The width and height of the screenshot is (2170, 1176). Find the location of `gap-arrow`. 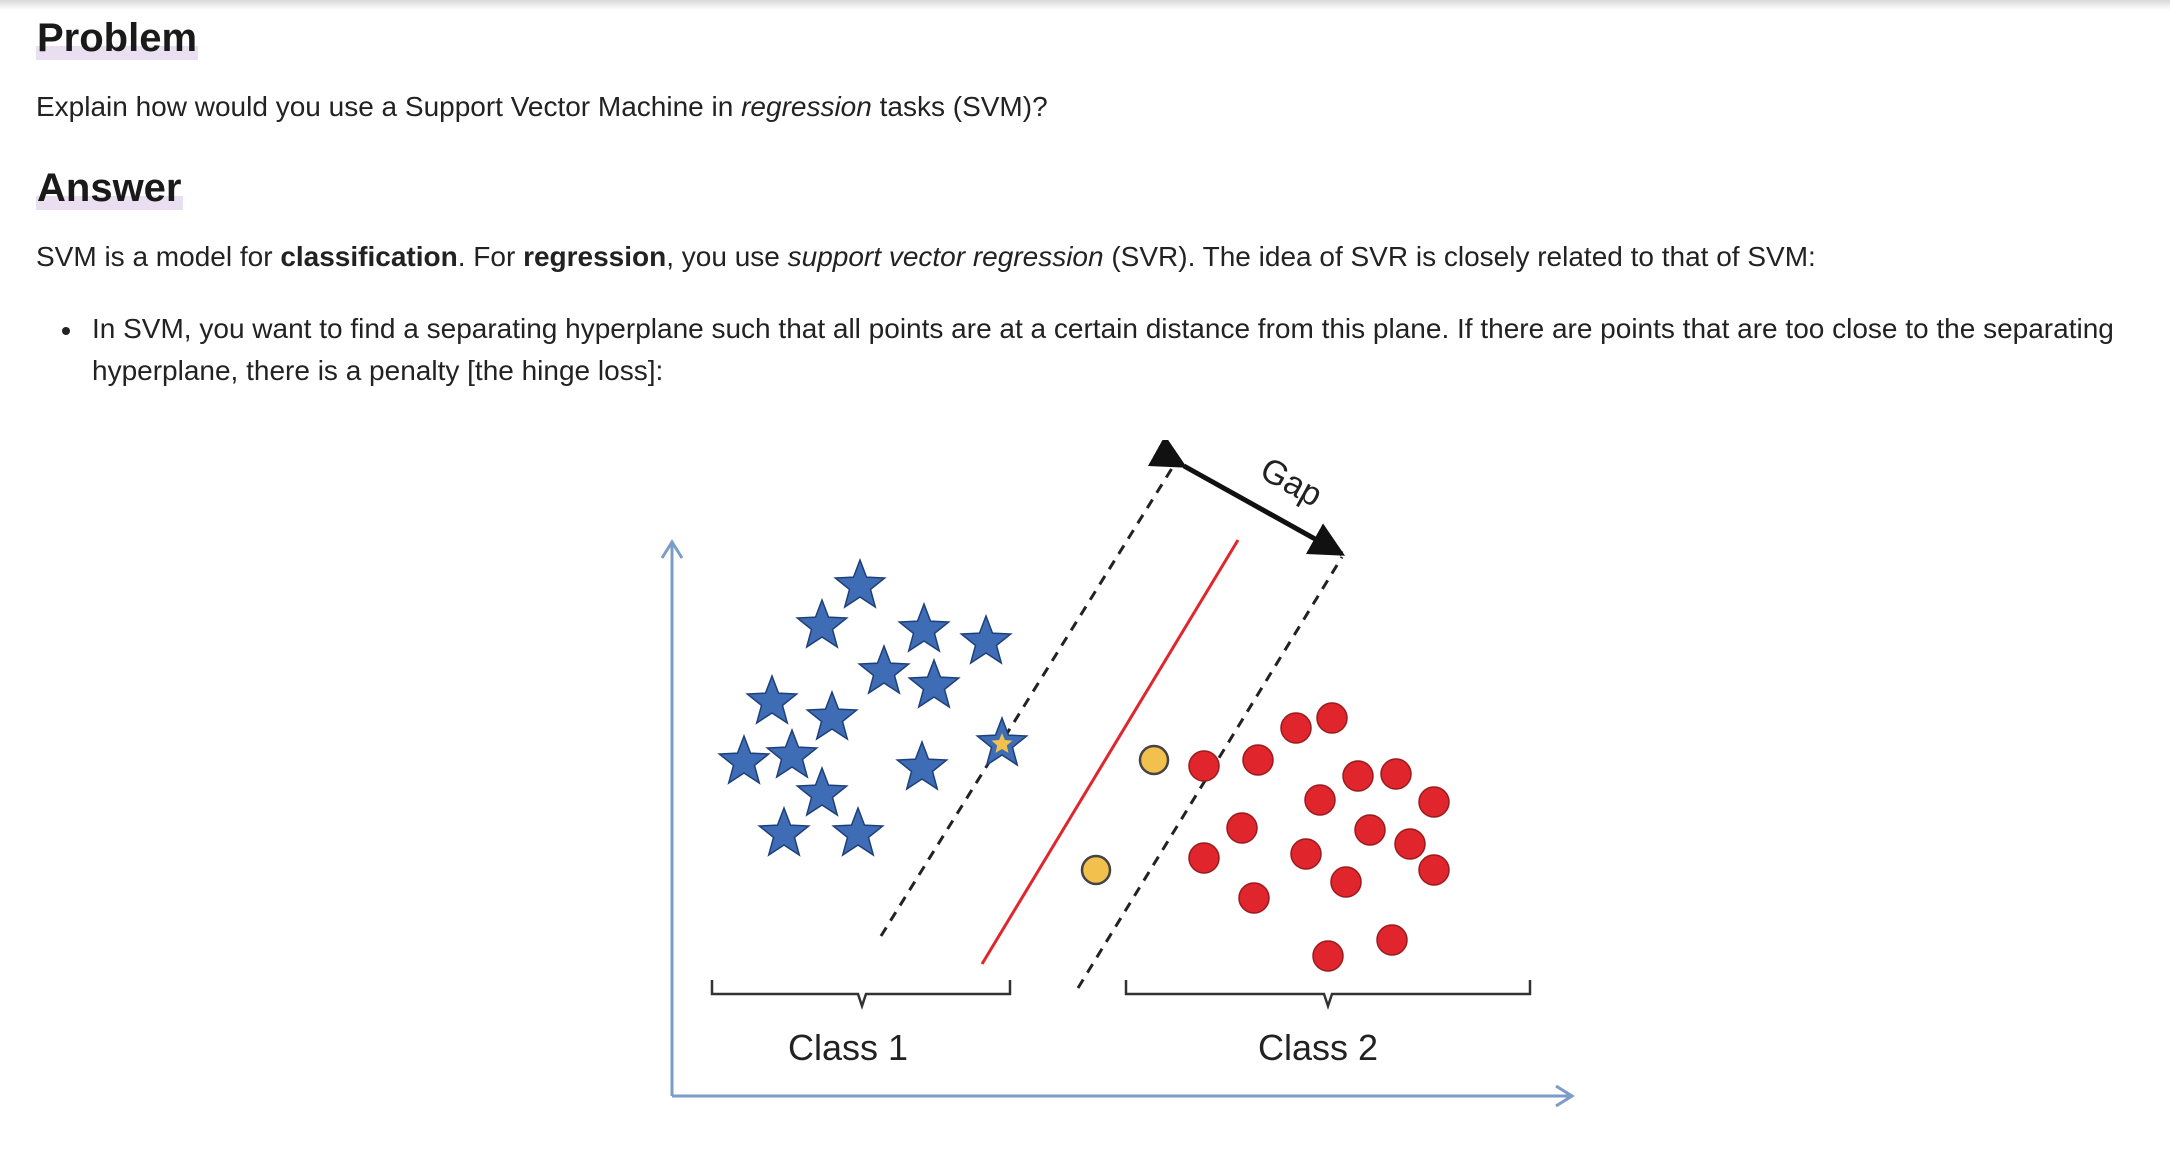

gap-arrow is located at coordinates (1246, 498).